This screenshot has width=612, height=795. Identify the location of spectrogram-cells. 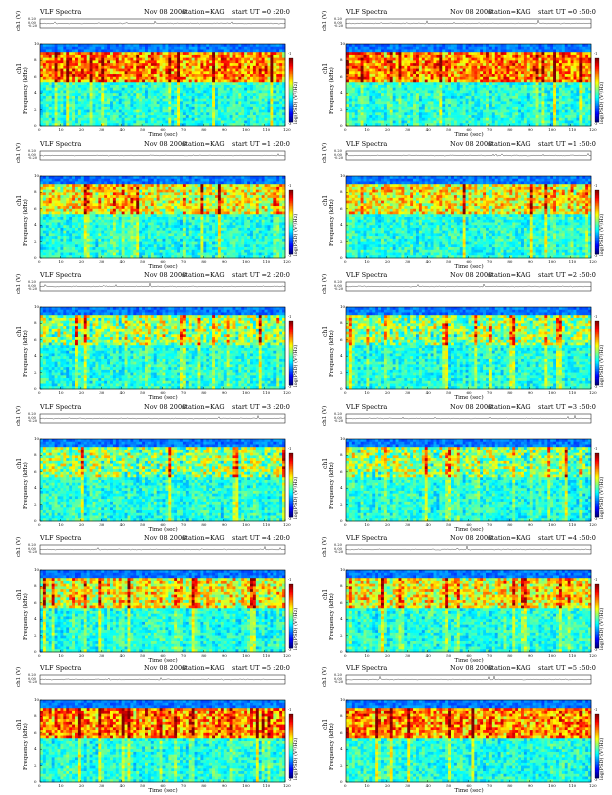
(468, 217).